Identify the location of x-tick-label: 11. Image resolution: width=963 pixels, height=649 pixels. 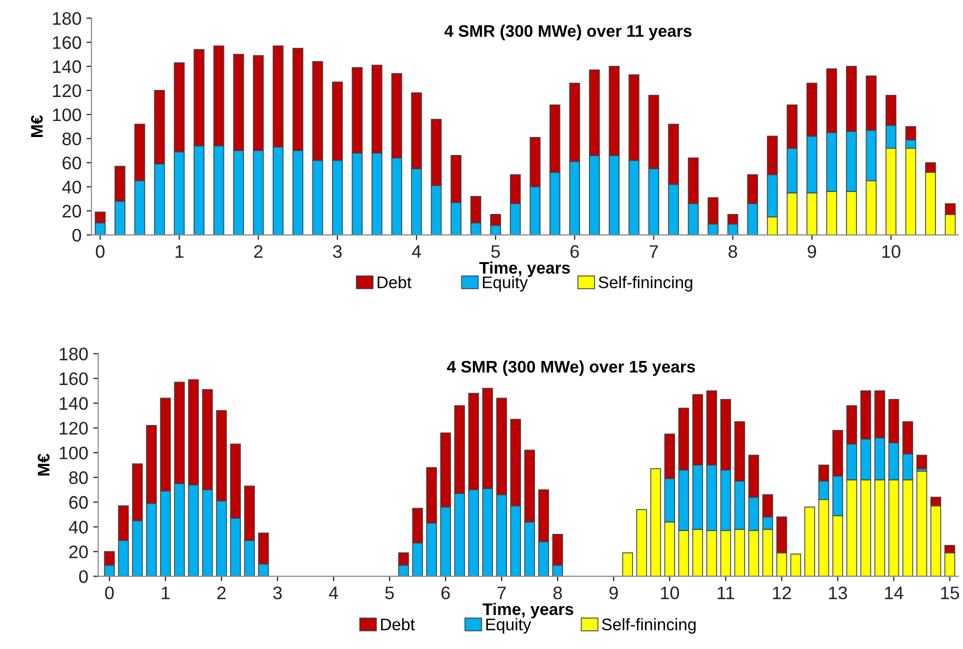
(726, 593).